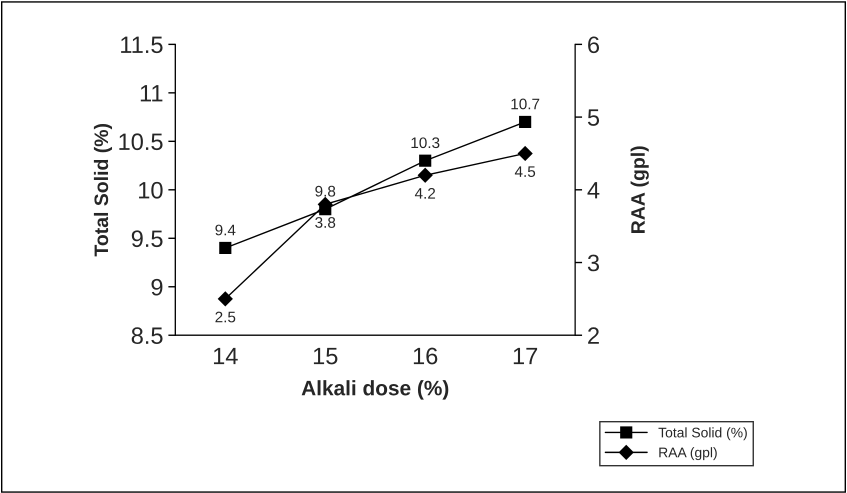 The width and height of the screenshot is (847, 493). What do you see at coordinates (225, 317) in the screenshot?
I see `data-label: 2.5` at bounding box center [225, 317].